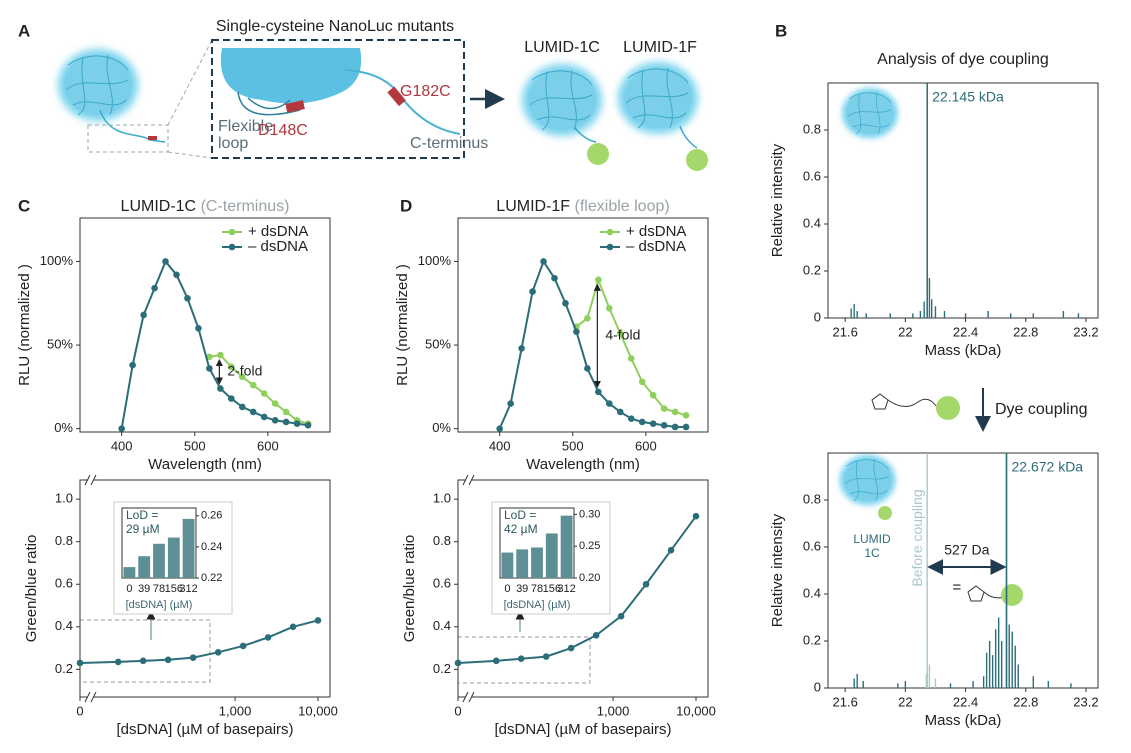 Image resolution: width=1131 pixels, height=753 pixels. I want to click on y-axis-label: Green/blue ratio, so click(409, 589).